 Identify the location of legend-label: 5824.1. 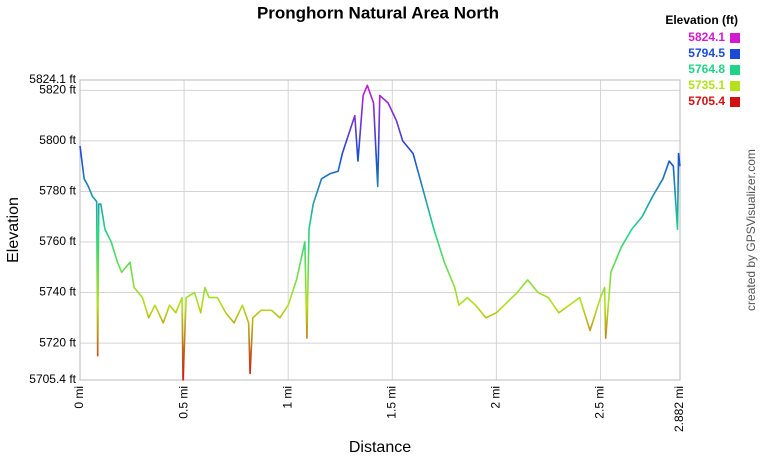
(706, 37).